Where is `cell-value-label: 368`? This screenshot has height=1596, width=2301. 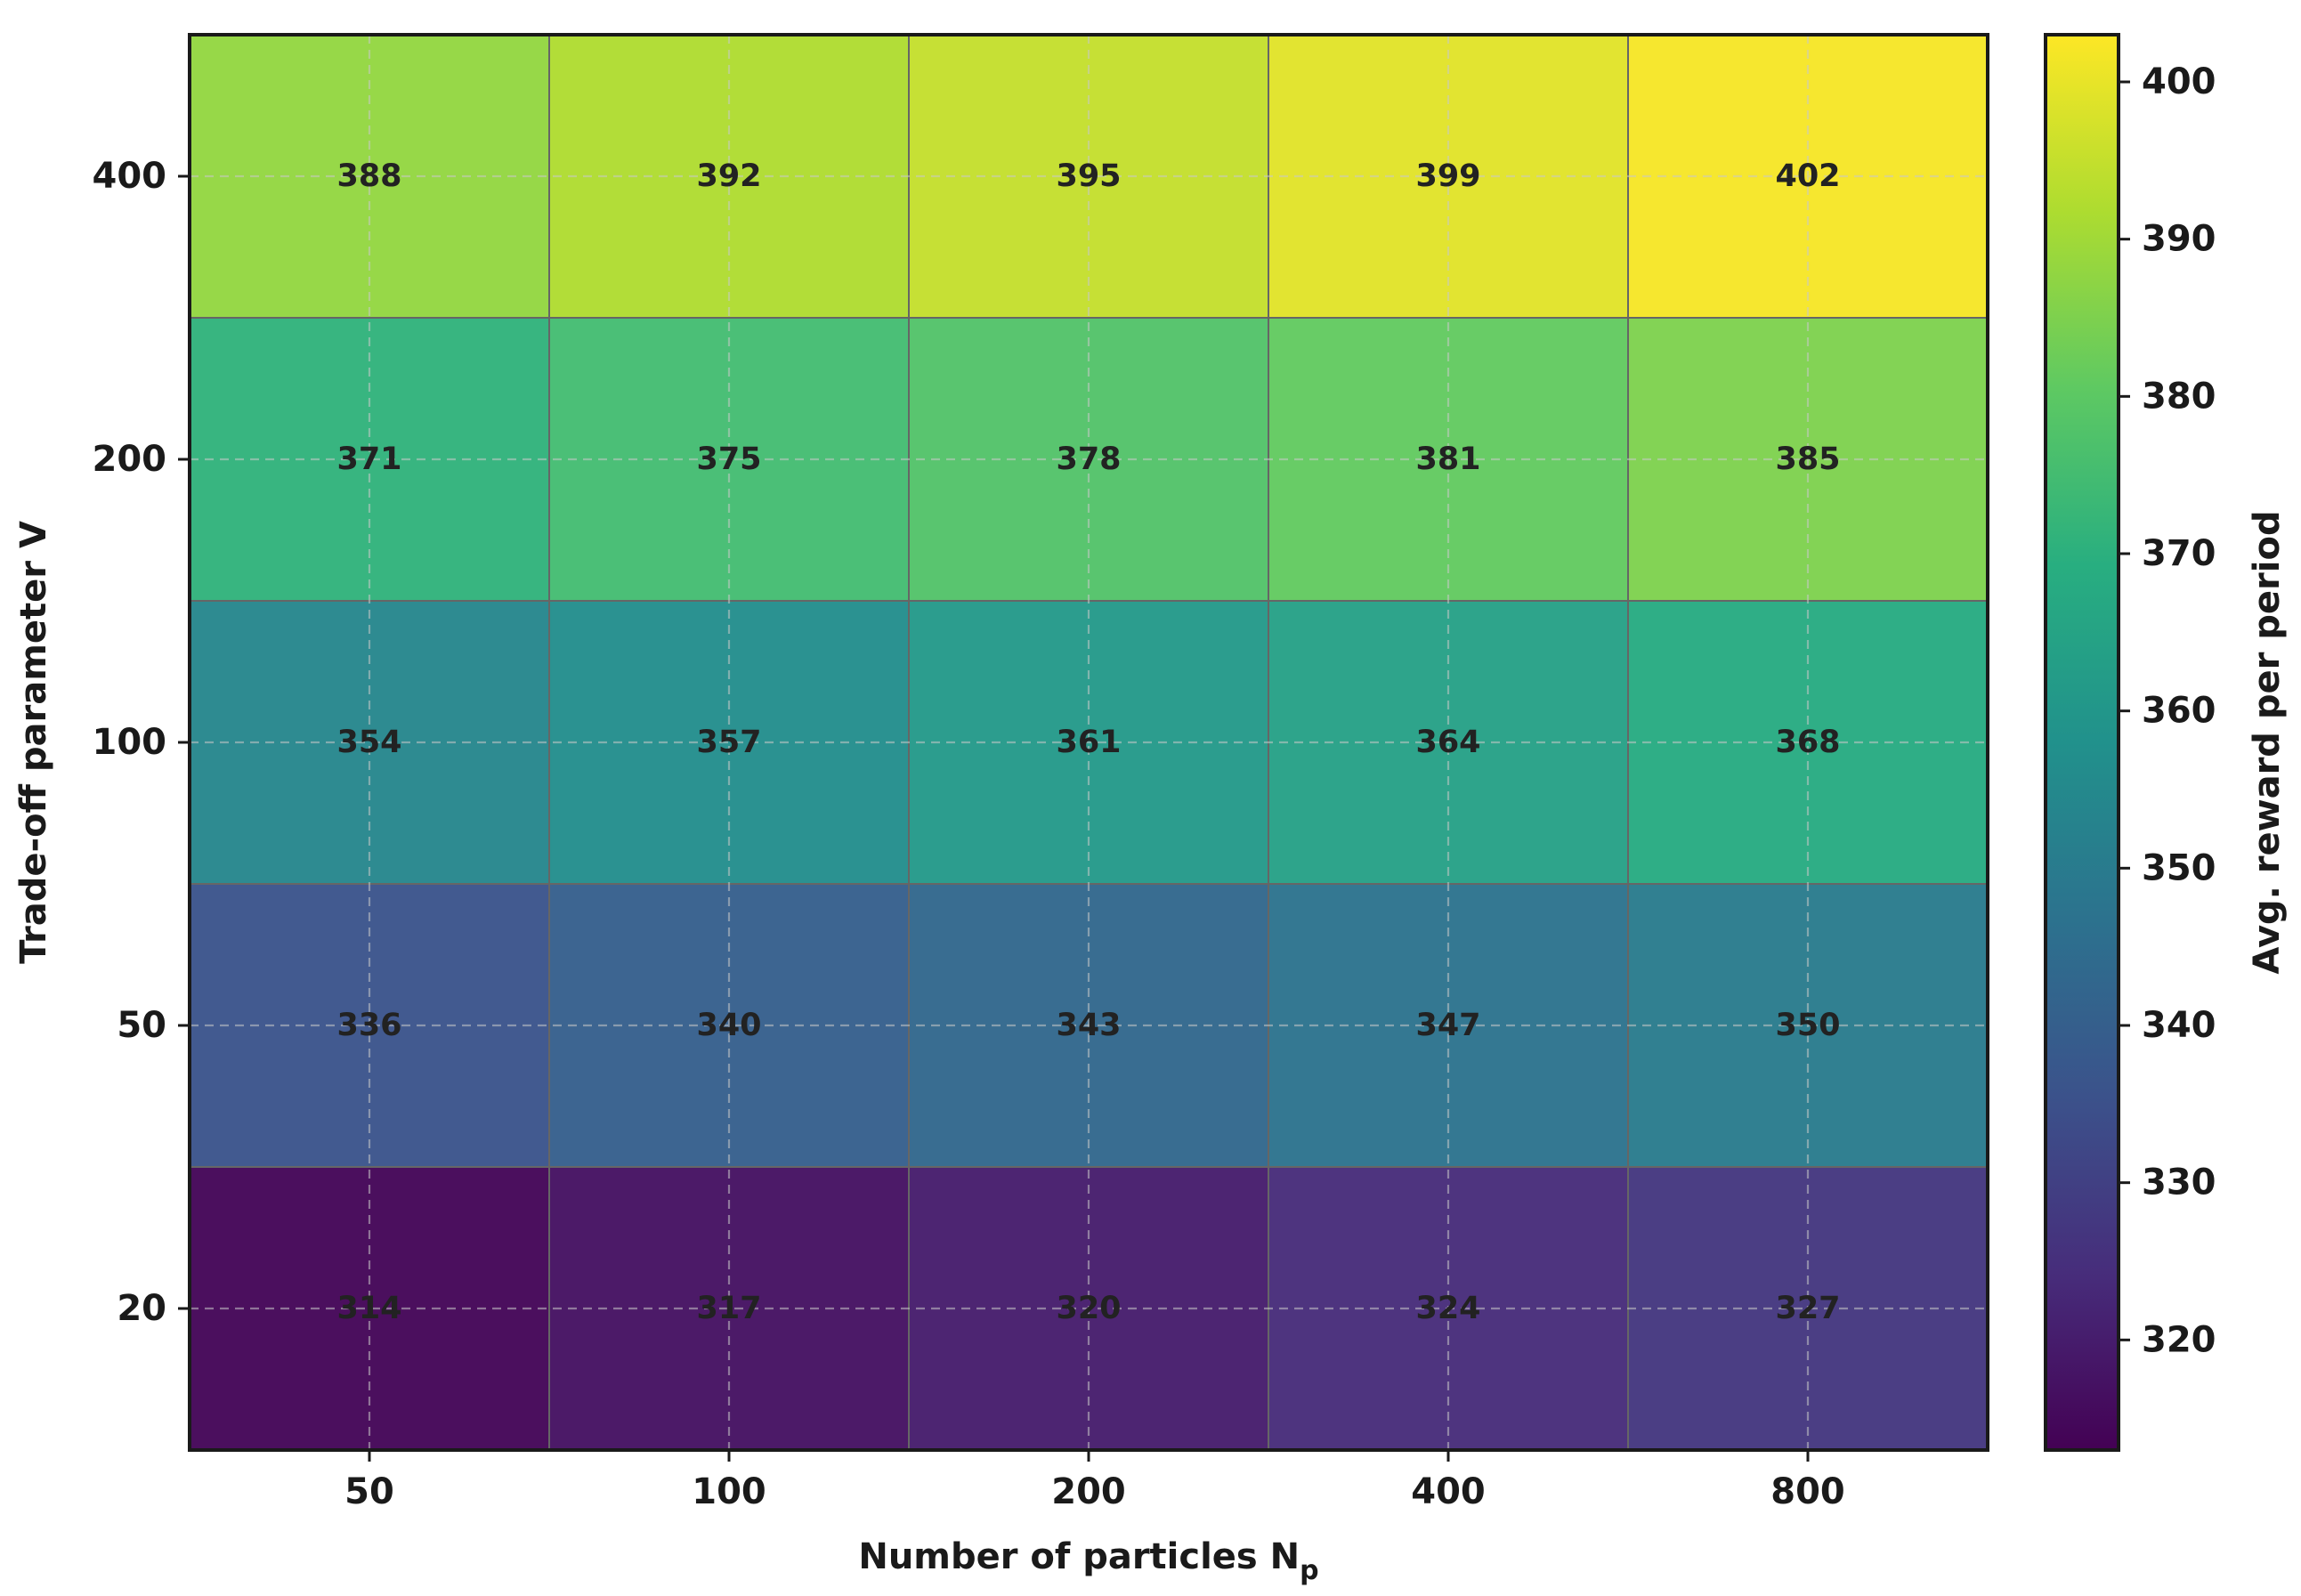
cell-value-label: 368 is located at coordinates (1807, 742).